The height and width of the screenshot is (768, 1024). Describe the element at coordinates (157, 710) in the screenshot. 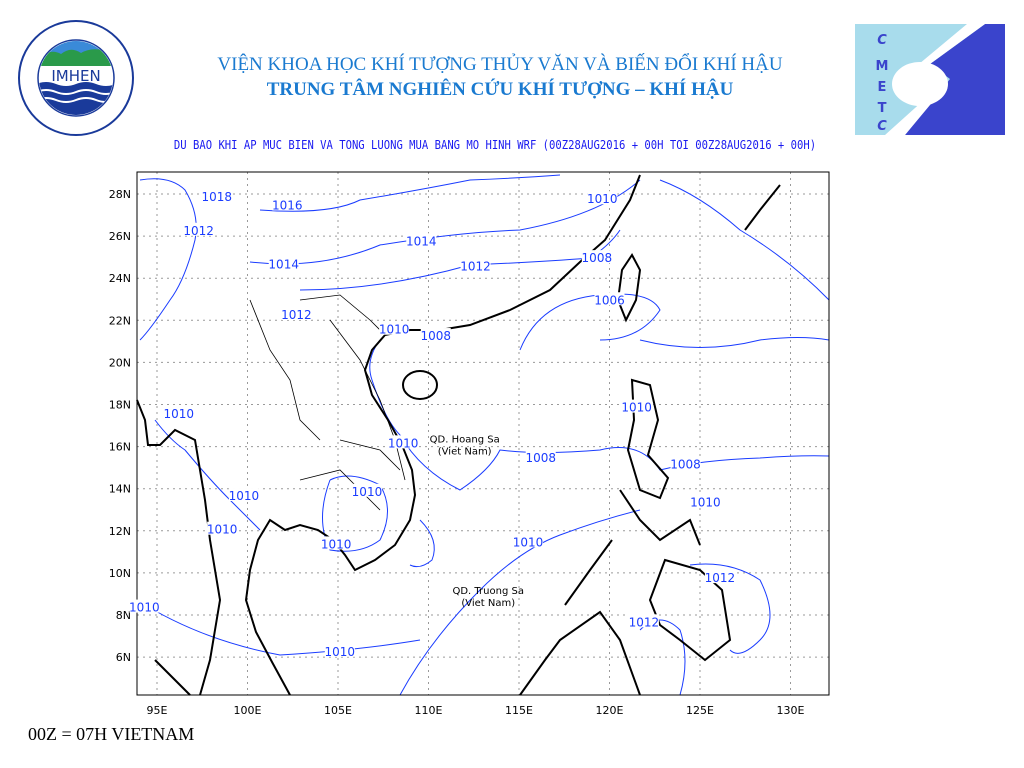

I see `lon-tick-label: 95E` at that location.